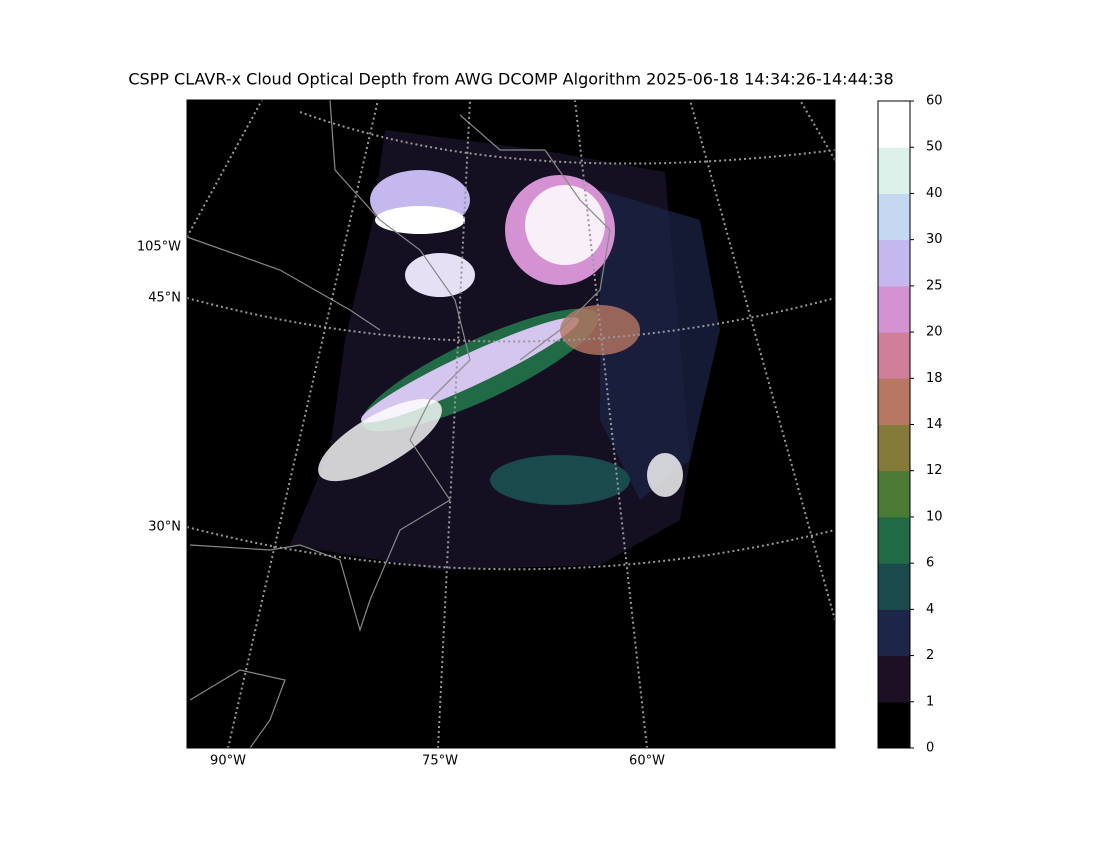 Image resolution: width=1120 pixels, height=844 pixels. What do you see at coordinates (164, 298) in the screenshot?
I see `lat-label: 45°N` at bounding box center [164, 298].